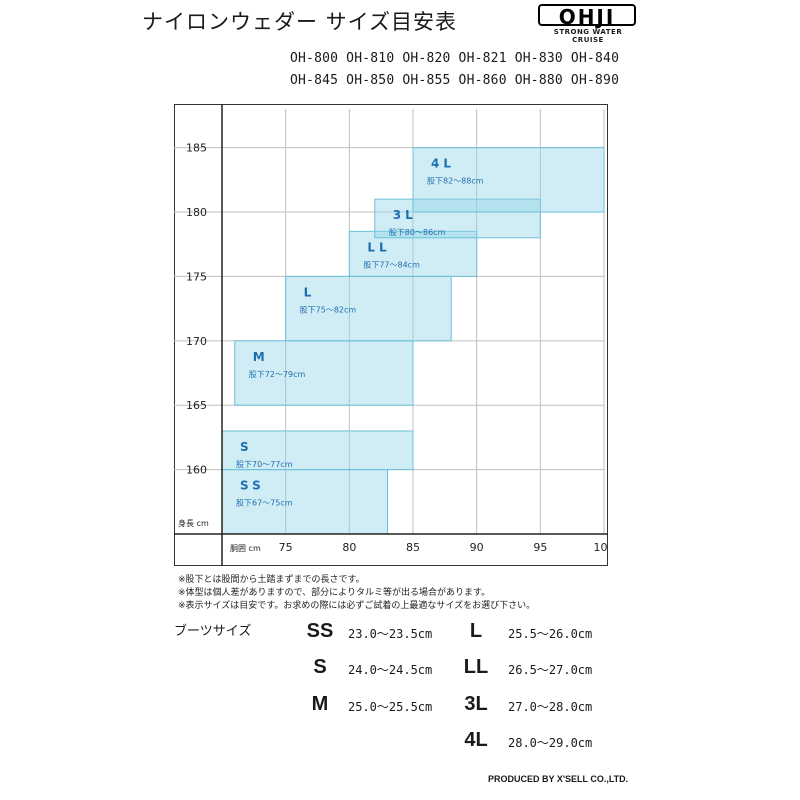 The width and height of the screenshot is (800, 800). What do you see at coordinates (476, 631) in the screenshot?
I see `boot-size-l: L` at bounding box center [476, 631].